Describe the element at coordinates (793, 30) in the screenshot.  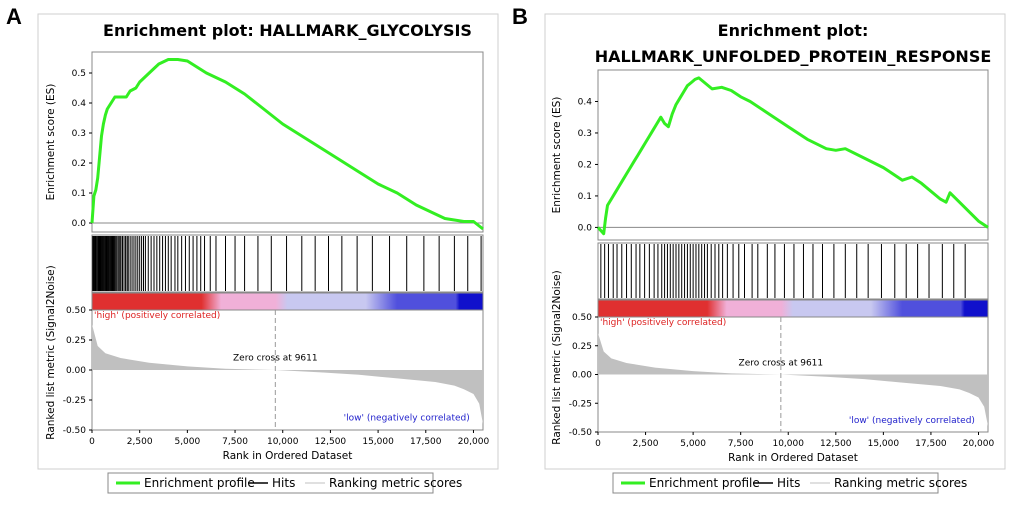
I see `chart-title: Enrichment plot:` at that location.